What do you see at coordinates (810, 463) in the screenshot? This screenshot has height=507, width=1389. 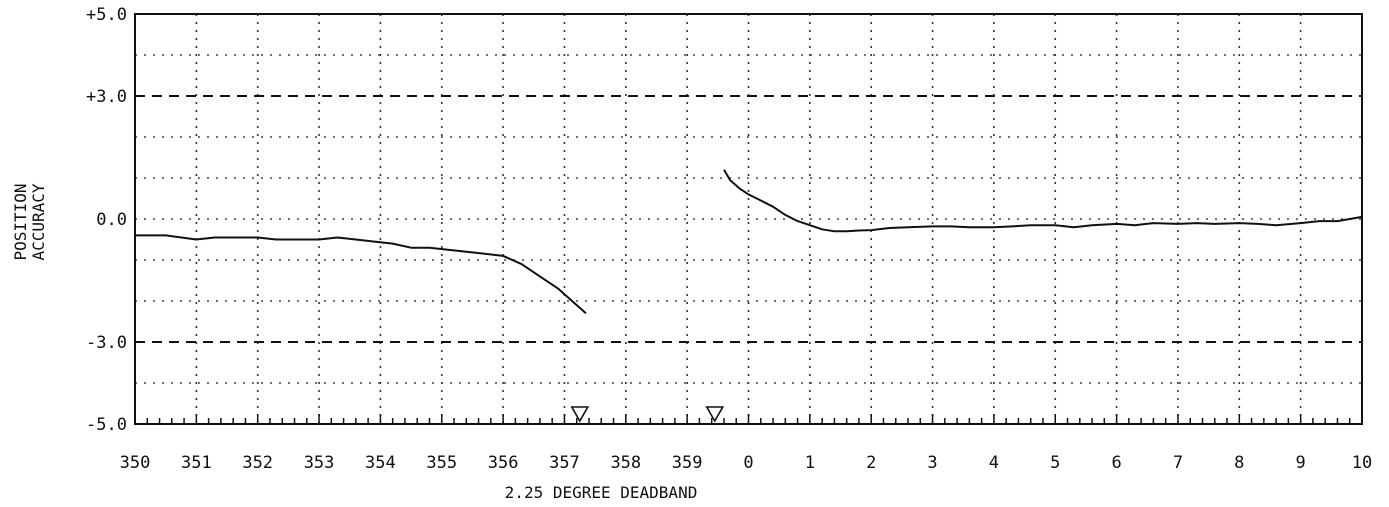 I see `x-tick-label: 1` at bounding box center [810, 463].